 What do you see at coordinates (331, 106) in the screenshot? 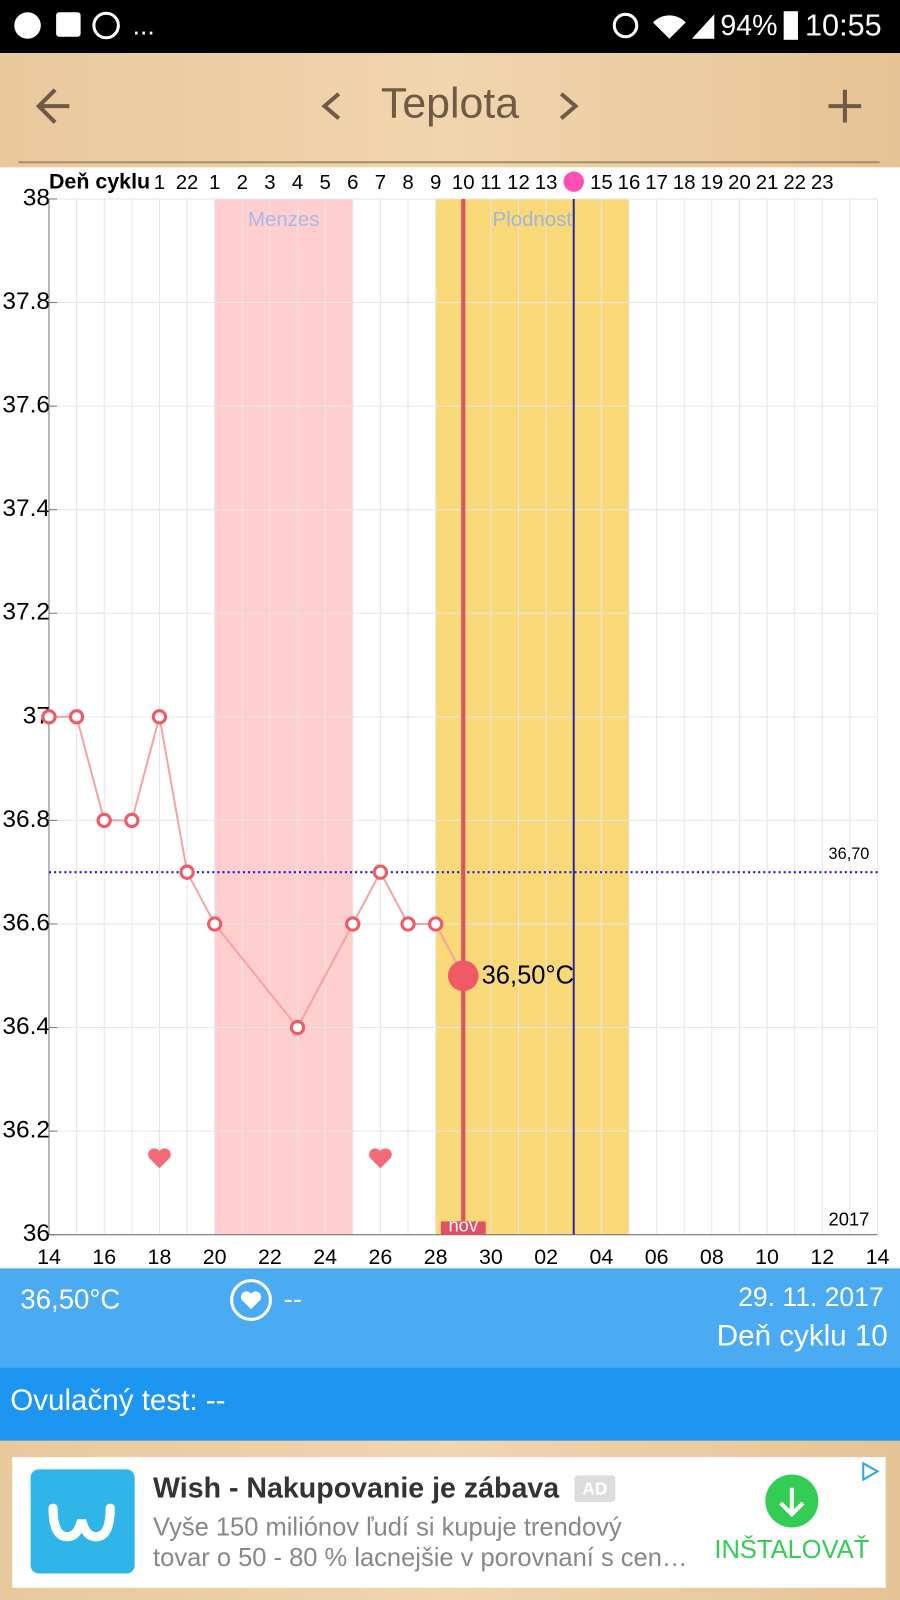
I see `previous-button` at bounding box center [331, 106].